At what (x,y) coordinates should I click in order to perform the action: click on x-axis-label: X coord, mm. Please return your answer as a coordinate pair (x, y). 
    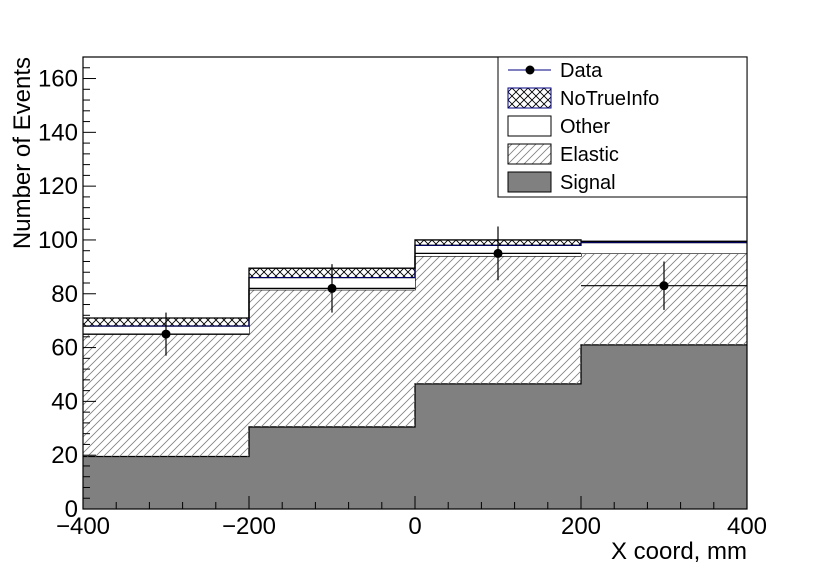
    Looking at the image, I should click on (679, 551).